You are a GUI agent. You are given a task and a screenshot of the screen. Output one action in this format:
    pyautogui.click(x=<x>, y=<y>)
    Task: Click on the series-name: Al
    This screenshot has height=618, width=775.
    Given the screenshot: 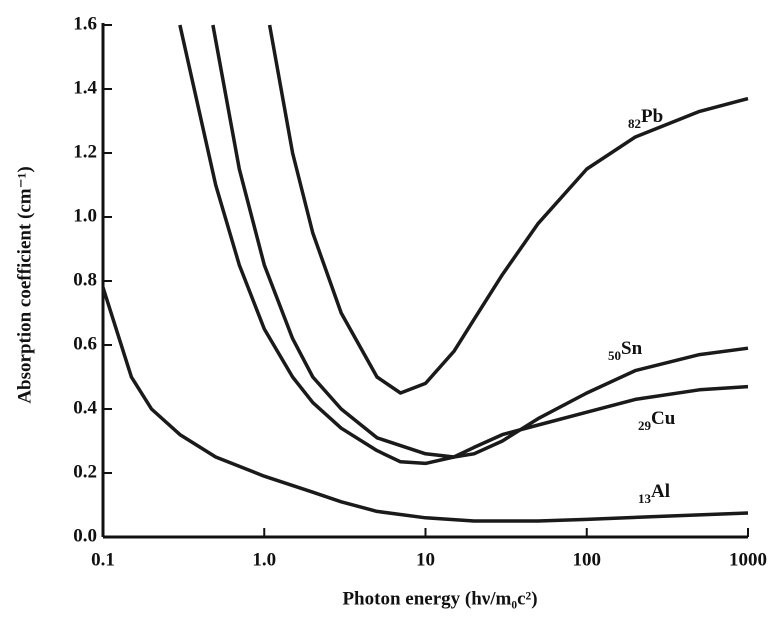 What is the action you would take?
    pyautogui.click(x=660, y=491)
    